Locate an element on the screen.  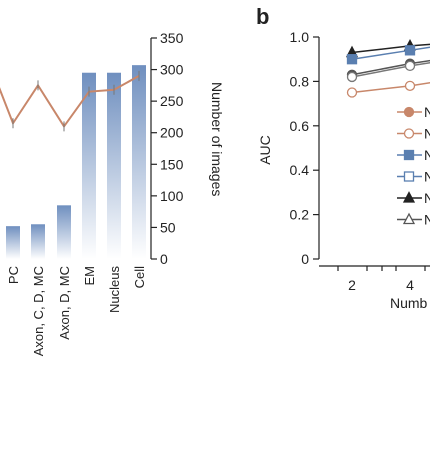
tick-label: 350 is located at coordinates (172, 38).